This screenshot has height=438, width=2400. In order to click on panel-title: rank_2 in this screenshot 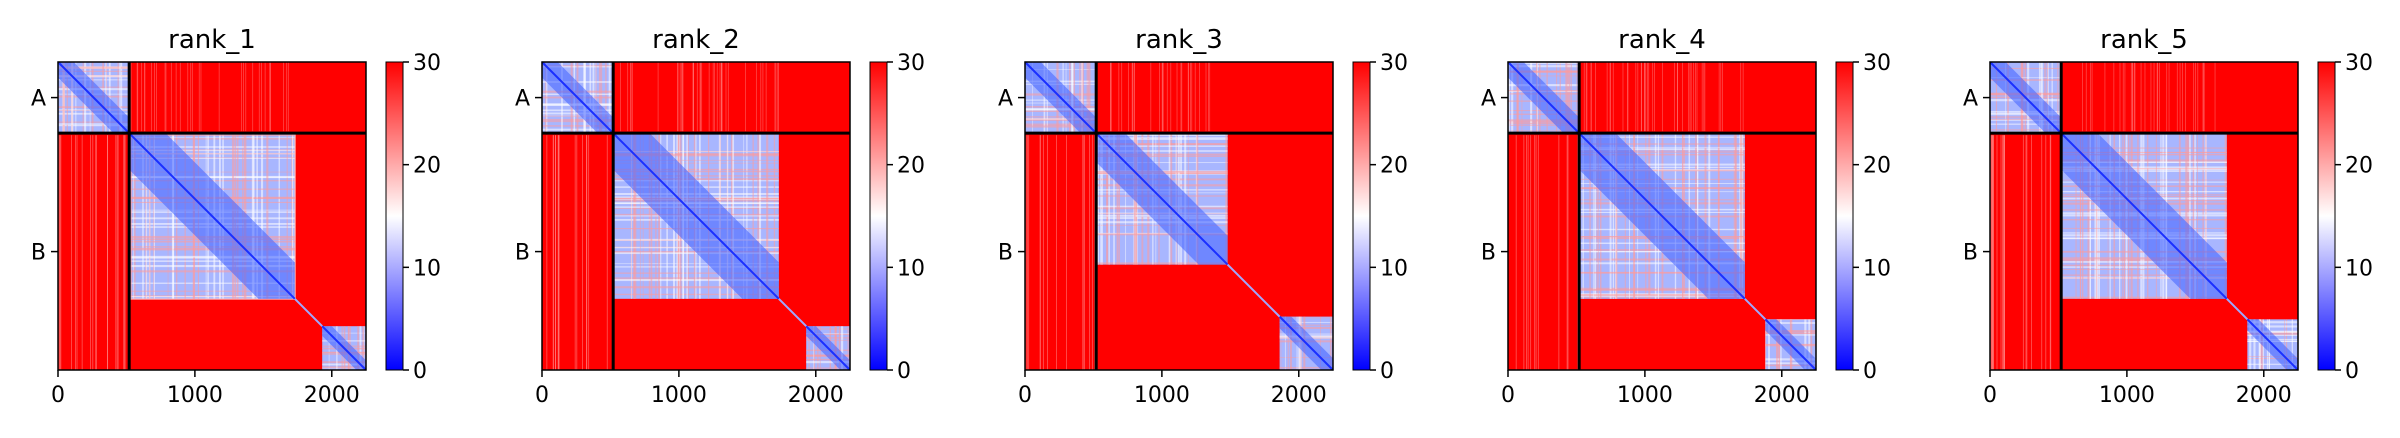, I will do `click(696, 40)`.